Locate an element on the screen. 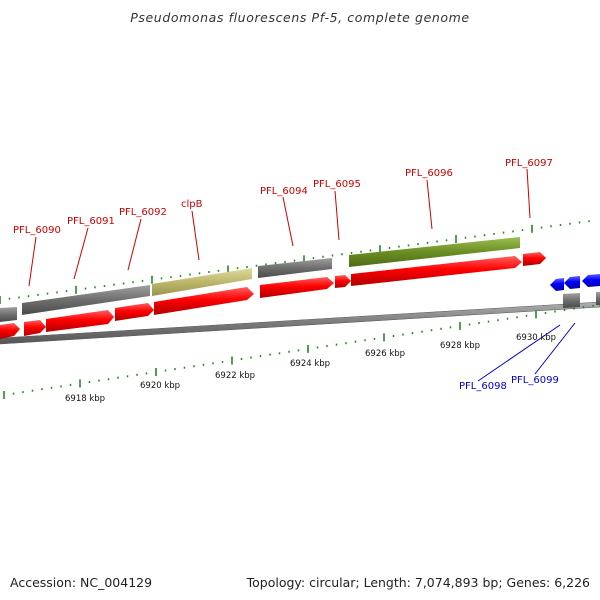  feature-track is located at coordinates (260, 279).